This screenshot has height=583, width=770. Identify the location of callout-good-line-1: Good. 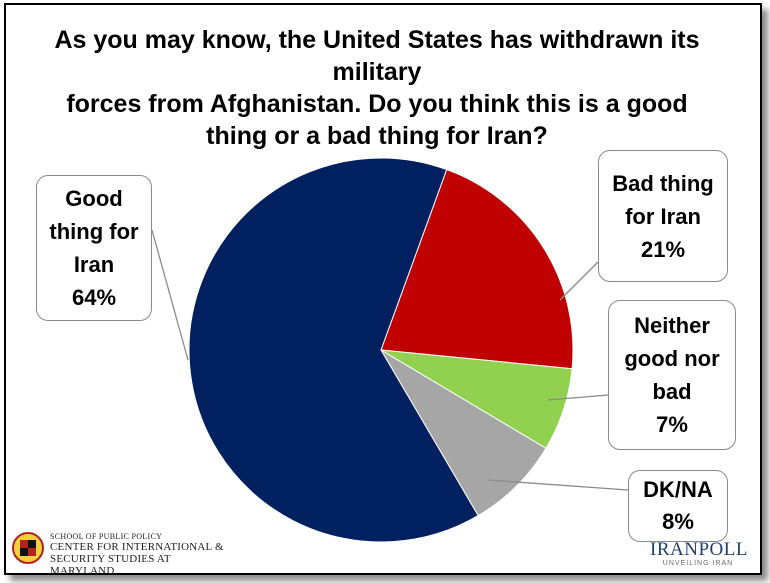
(94, 198).